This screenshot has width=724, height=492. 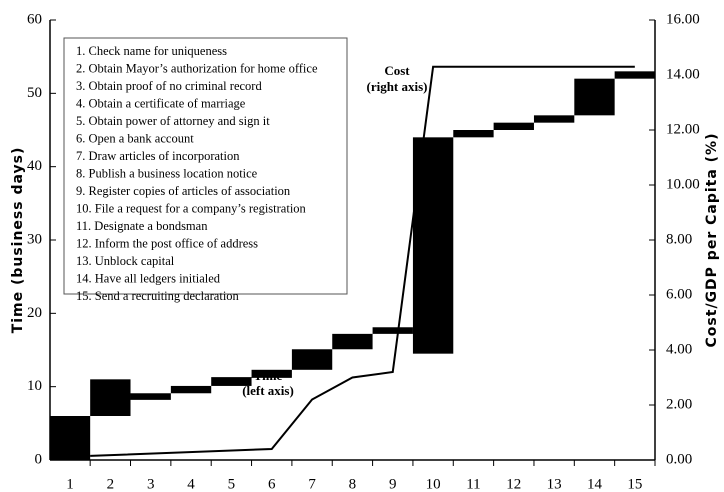 I want to click on y2-tick-label: 0.00, so click(x=679, y=459).